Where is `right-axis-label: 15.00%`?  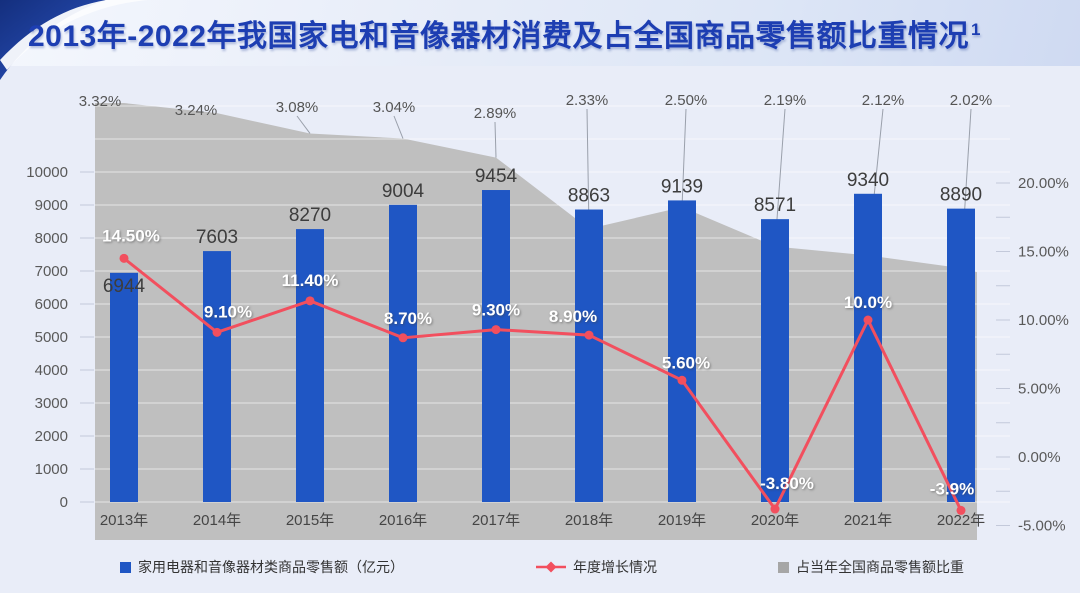
right-axis-label: 15.00% is located at coordinates (1043, 252).